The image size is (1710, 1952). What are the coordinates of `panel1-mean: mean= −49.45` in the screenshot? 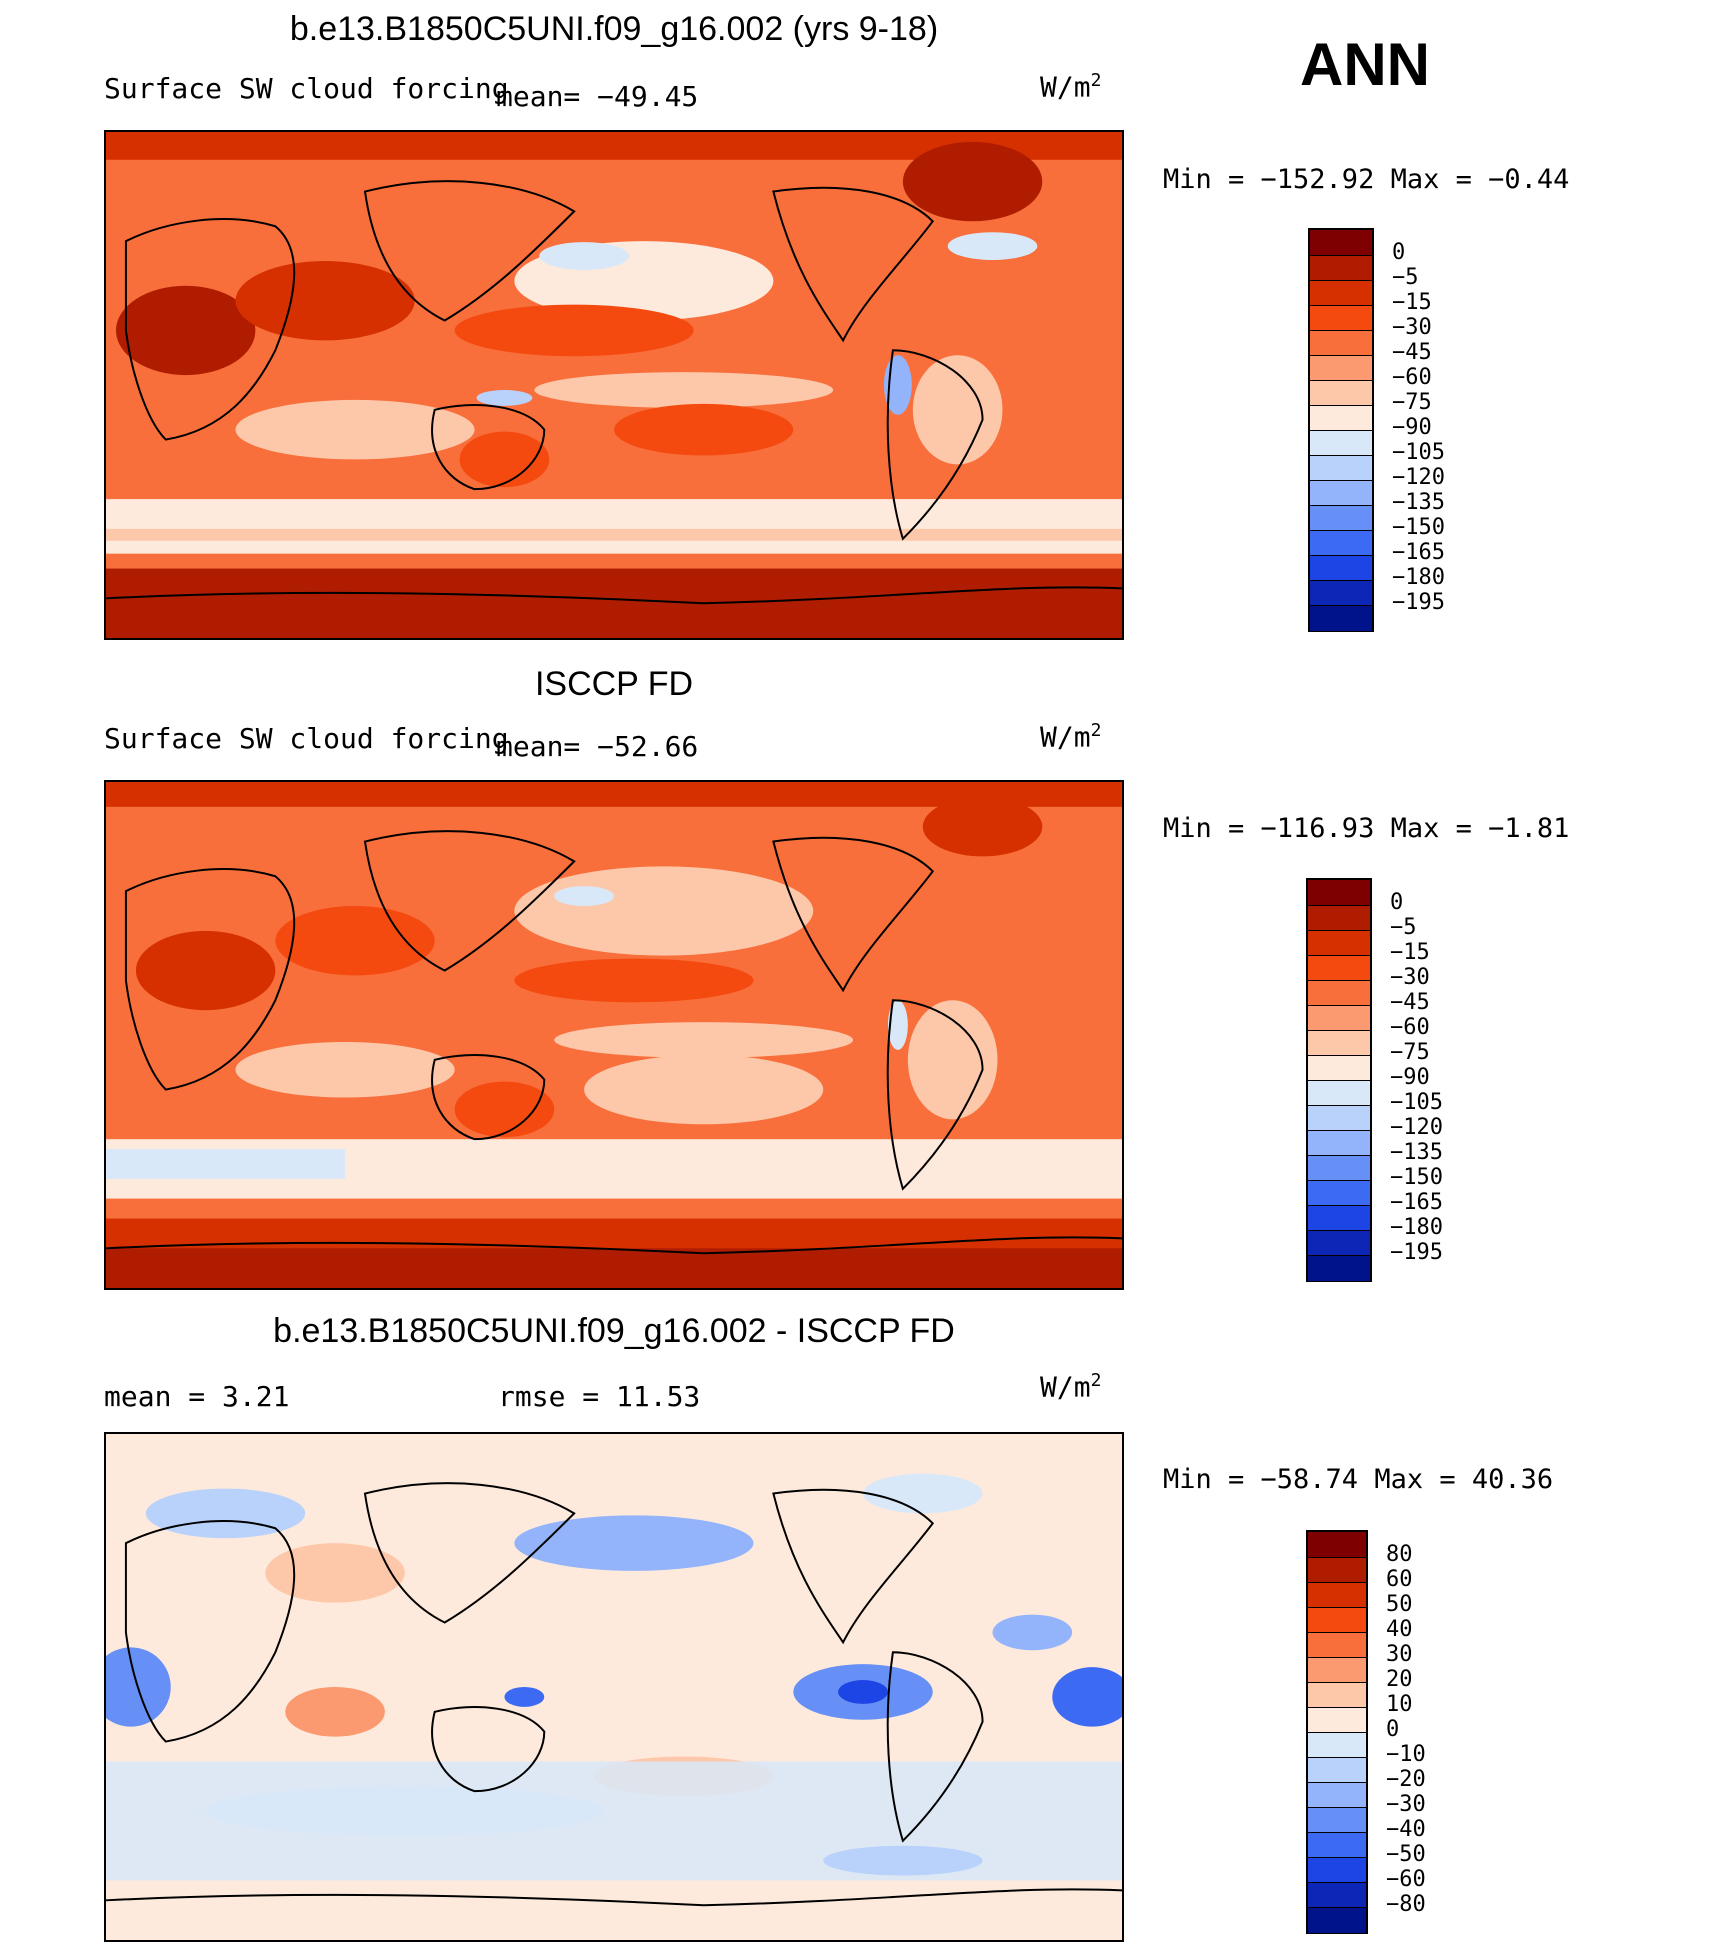 It's located at (597, 96).